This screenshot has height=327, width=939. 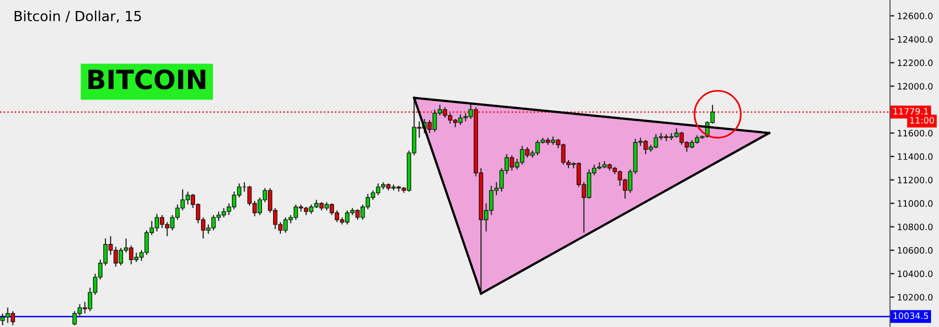 I want to click on ref-line-label: 10034.5, so click(x=911, y=316).